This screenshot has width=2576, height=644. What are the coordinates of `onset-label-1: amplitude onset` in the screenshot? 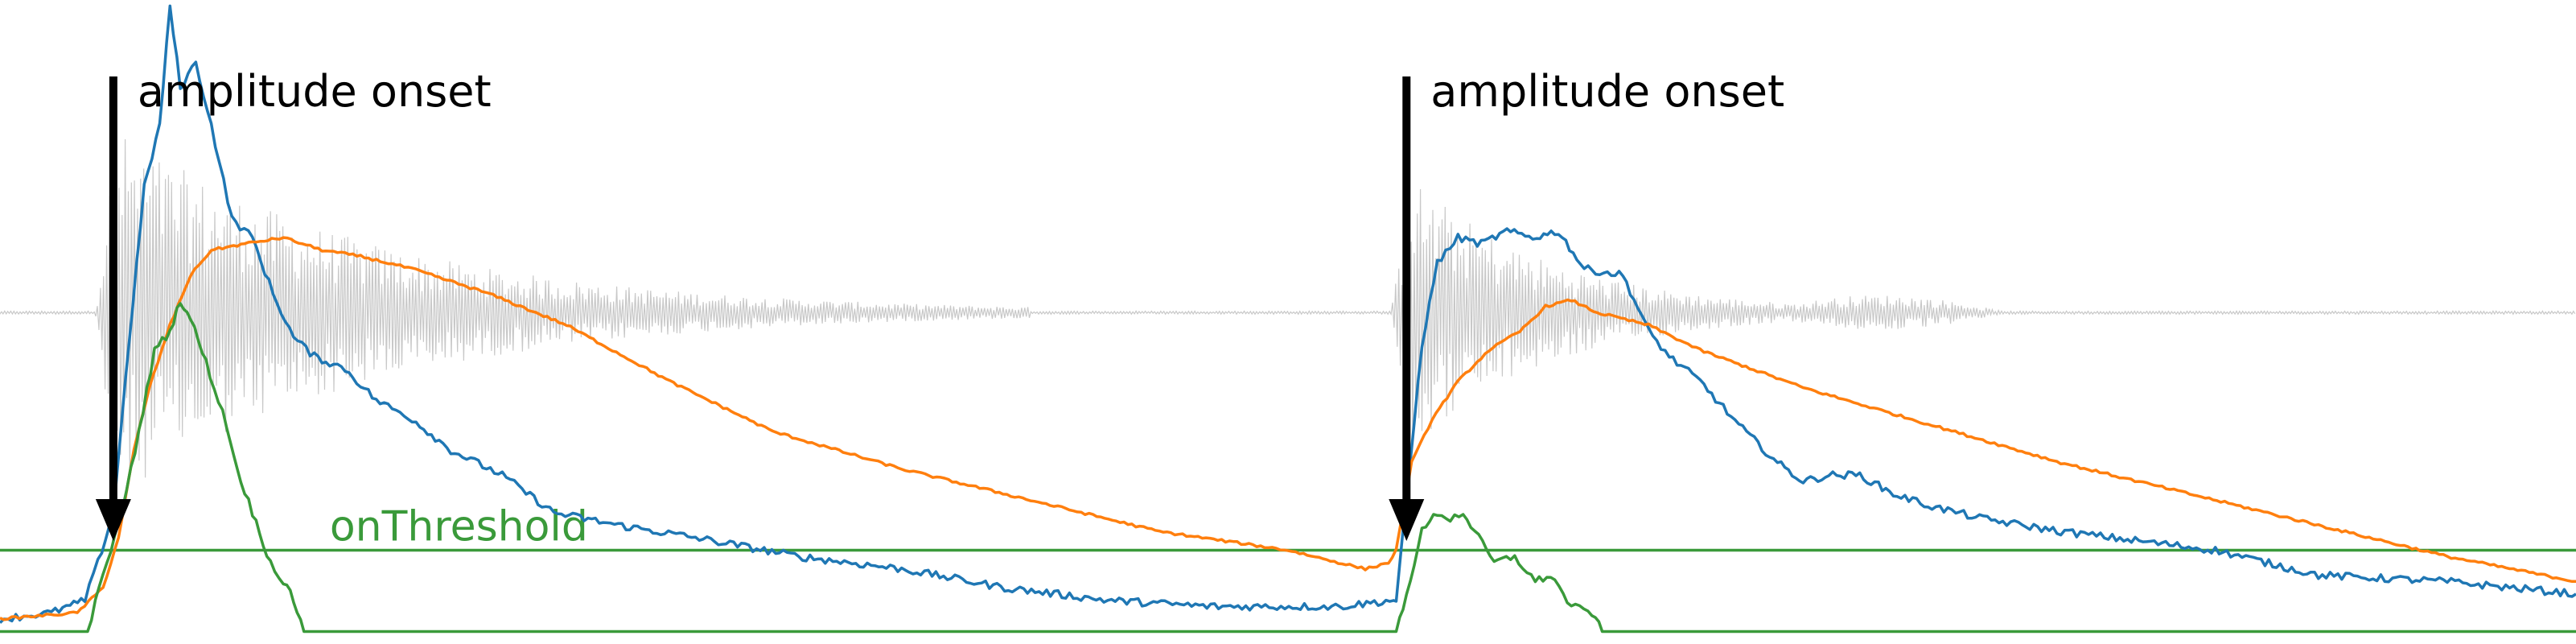 It's located at (315, 91).